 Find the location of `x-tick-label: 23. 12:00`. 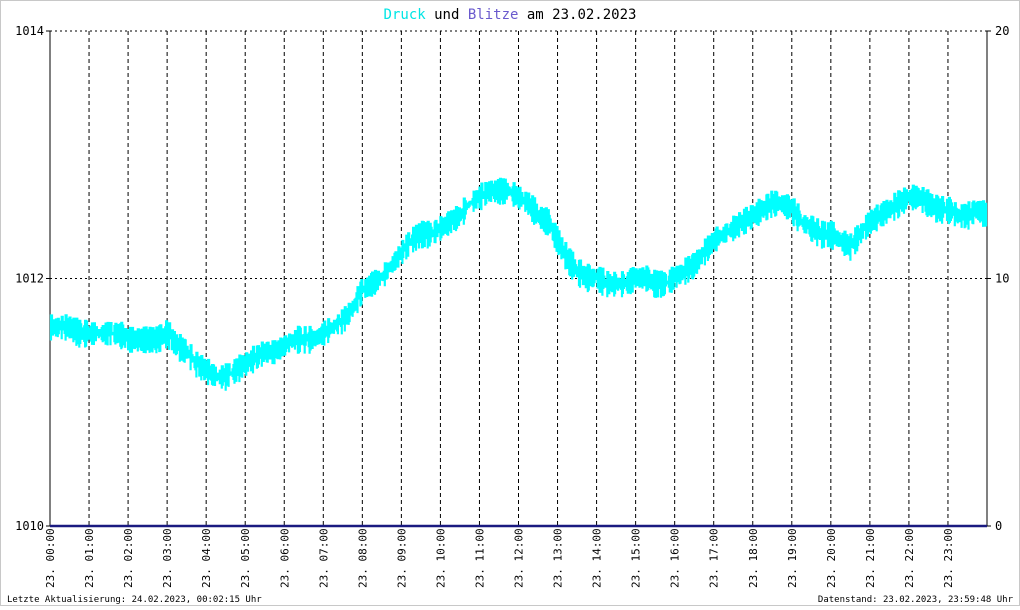

x-tick-label: 23. 12:00 is located at coordinates (519, 558).